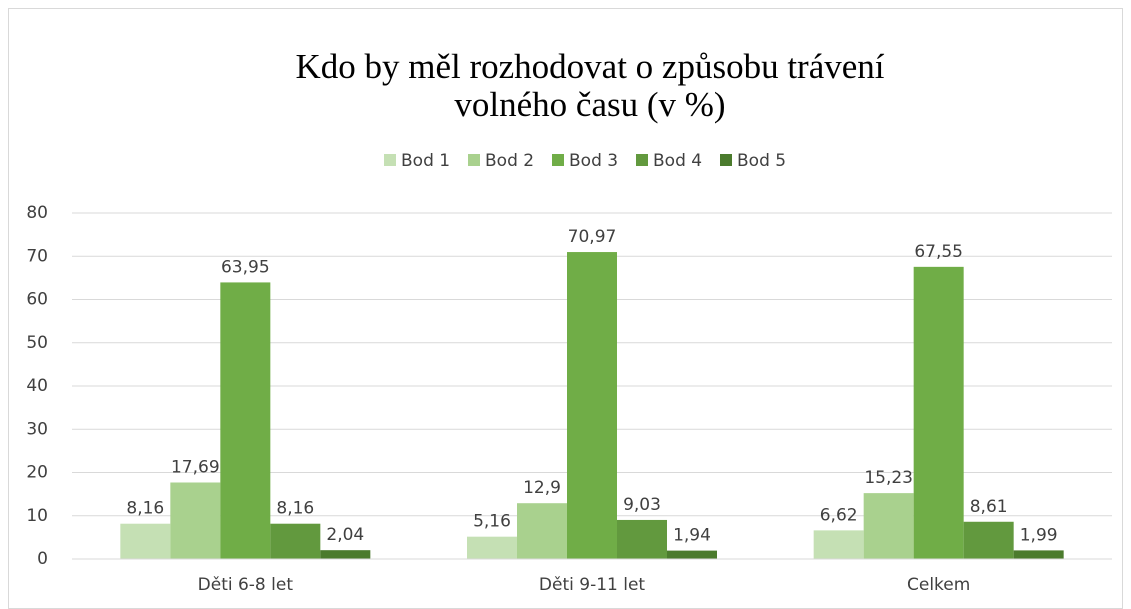  Describe the element at coordinates (589, 66) in the screenshot. I see `chart-title: Kdo by měl rozhodovat o způsobu trávení` at that location.